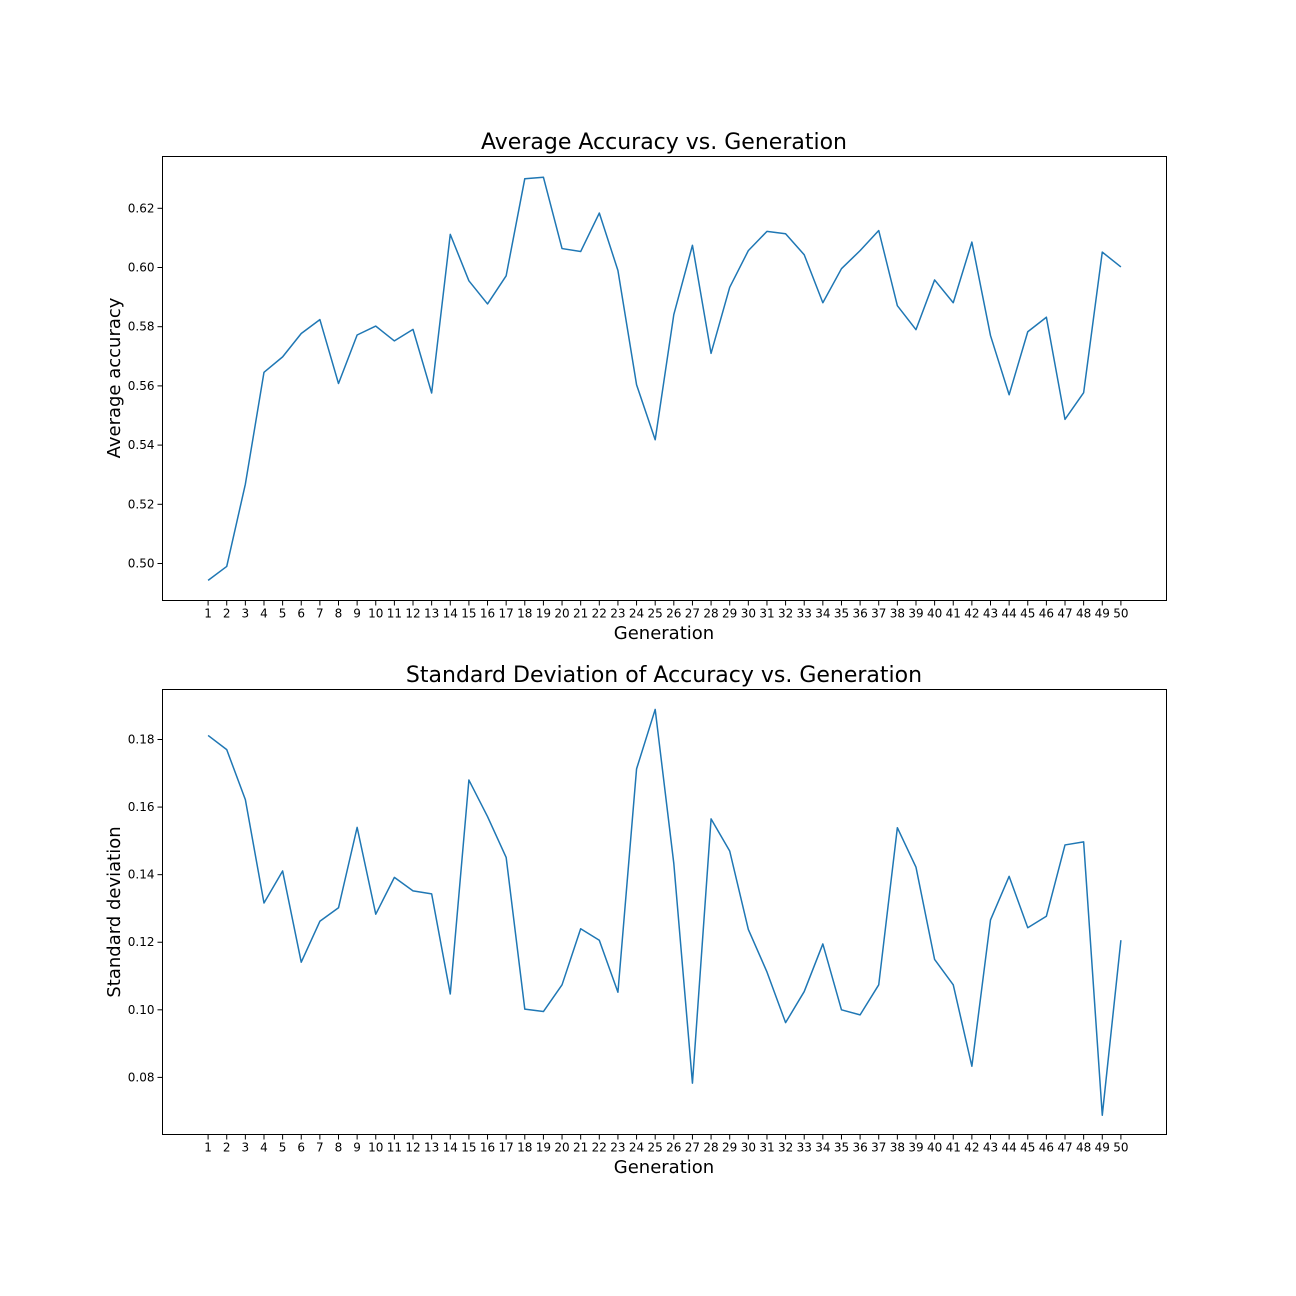 The height and width of the screenshot is (1296, 1296). I want to click on x-tick-label: 9, so click(357, 614).